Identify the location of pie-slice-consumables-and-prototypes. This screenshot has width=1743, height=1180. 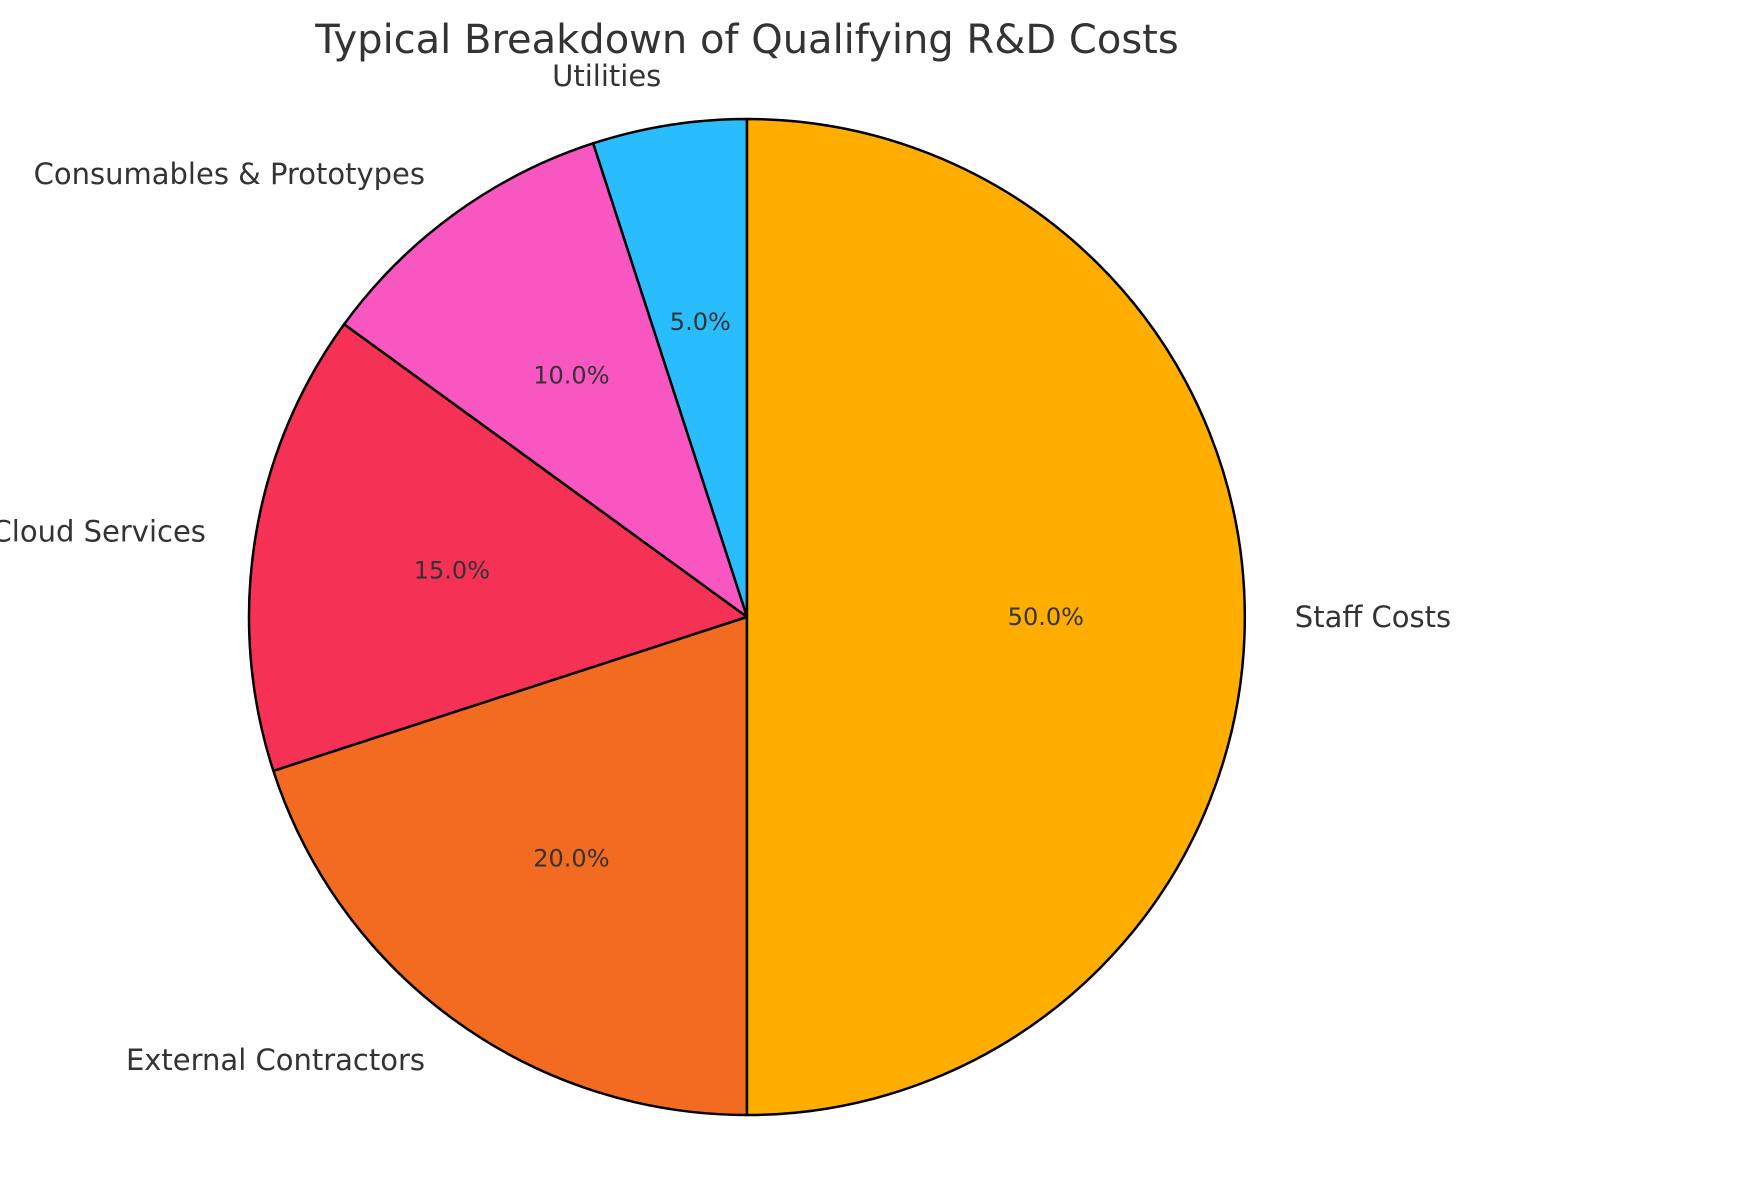
(545, 380).